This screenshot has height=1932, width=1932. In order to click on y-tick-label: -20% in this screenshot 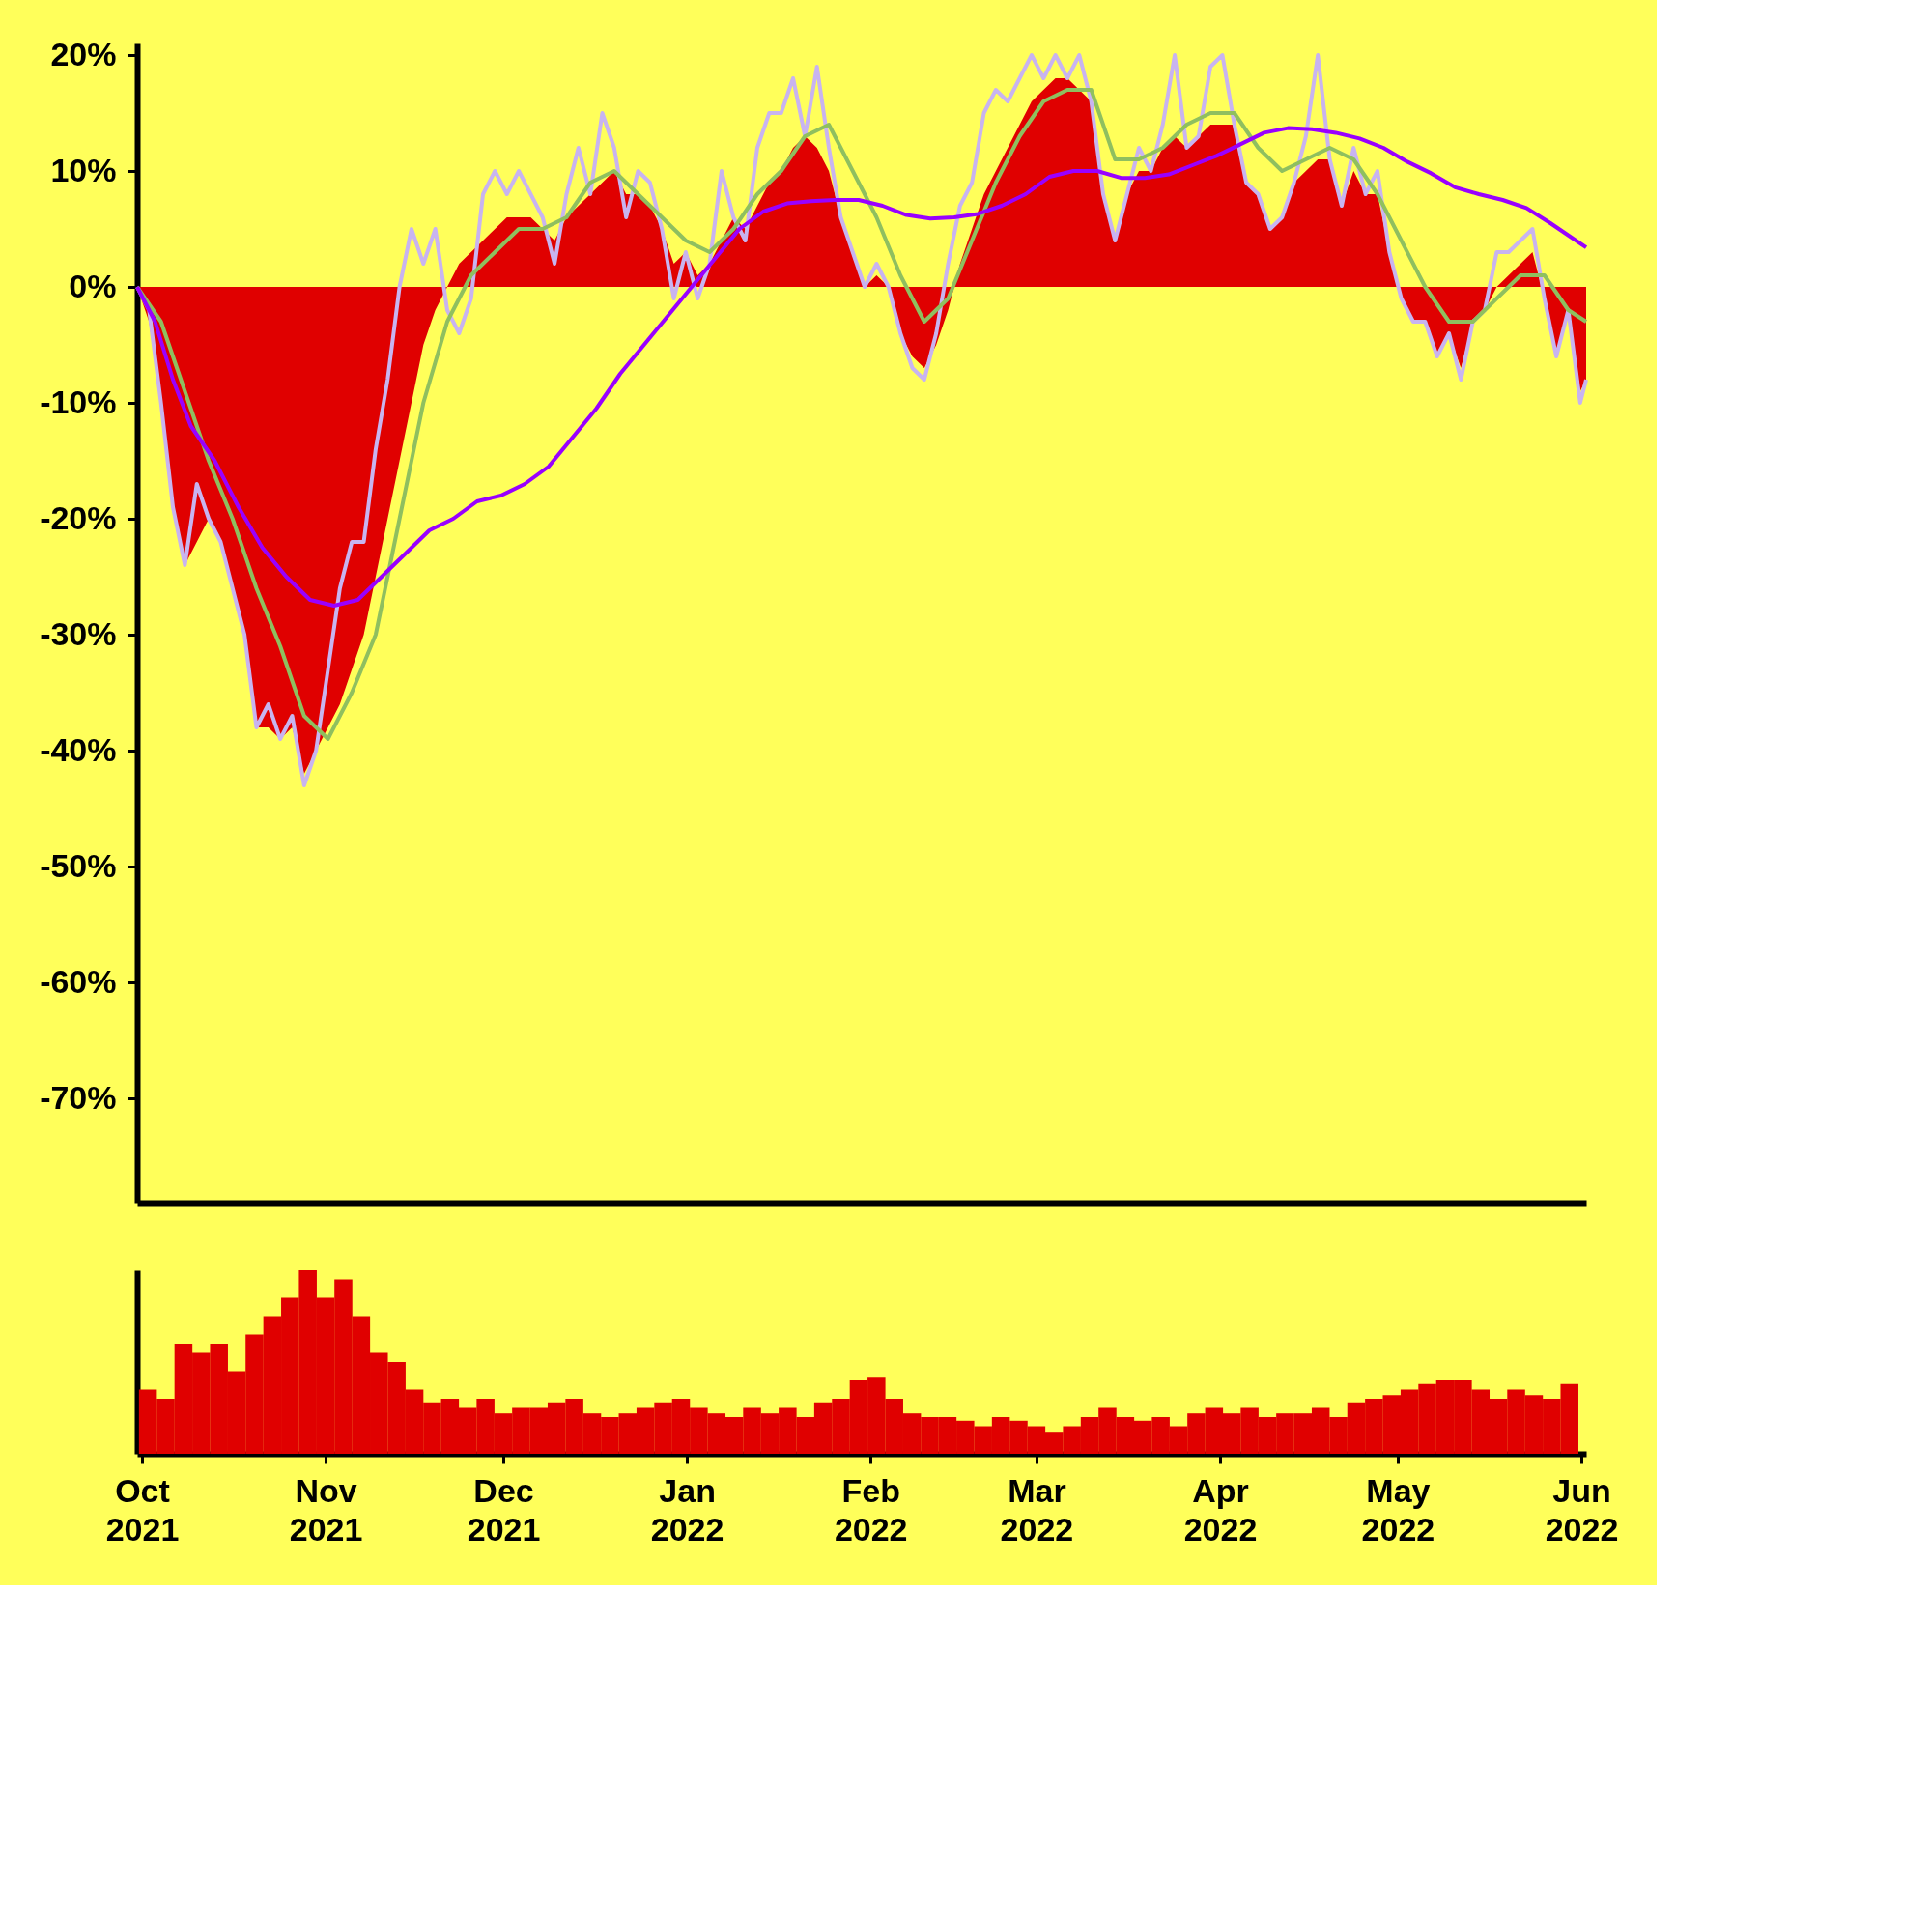, I will do `click(78, 517)`.